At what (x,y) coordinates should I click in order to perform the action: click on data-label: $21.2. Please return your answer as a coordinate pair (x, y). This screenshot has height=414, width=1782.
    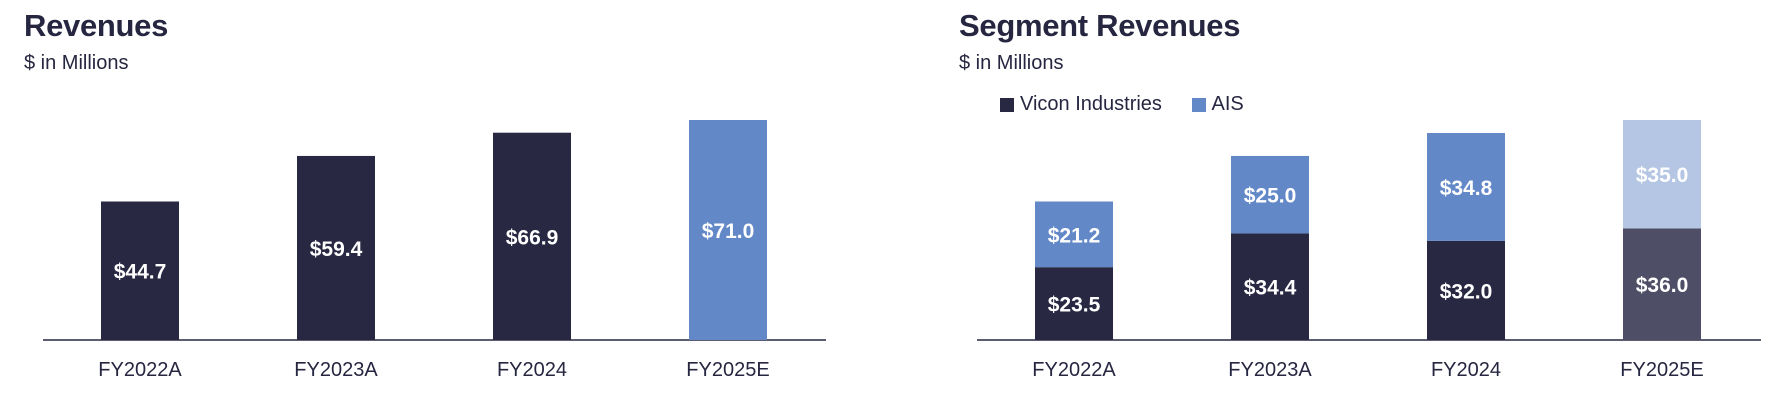
    Looking at the image, I should click on (1074, 235).